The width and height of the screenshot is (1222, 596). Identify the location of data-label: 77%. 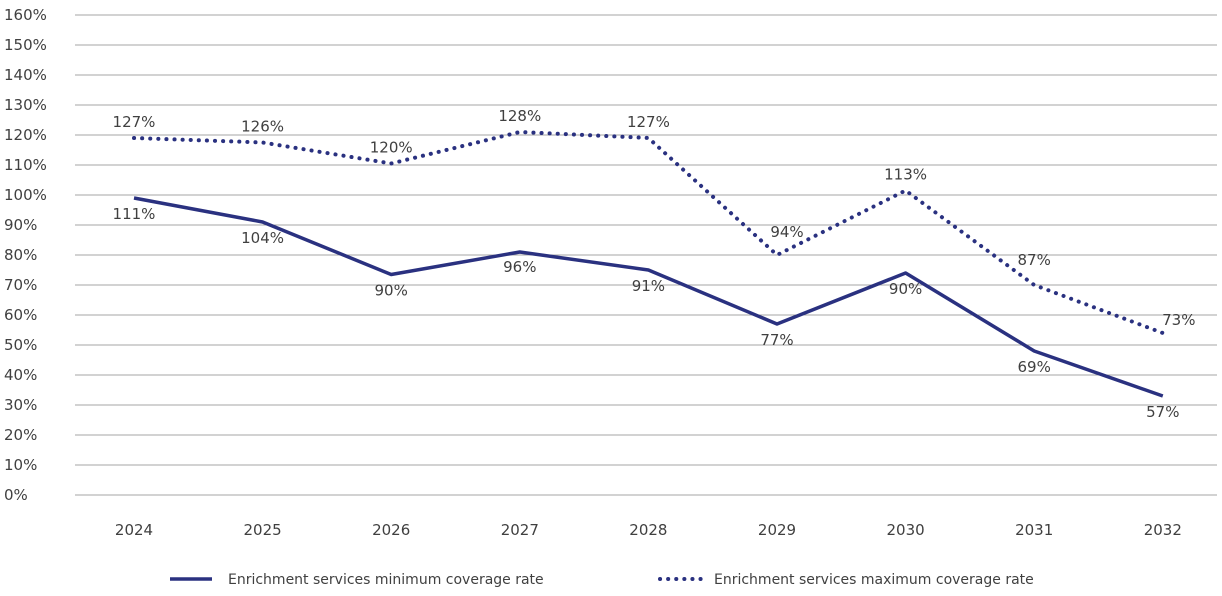
(776, 340).